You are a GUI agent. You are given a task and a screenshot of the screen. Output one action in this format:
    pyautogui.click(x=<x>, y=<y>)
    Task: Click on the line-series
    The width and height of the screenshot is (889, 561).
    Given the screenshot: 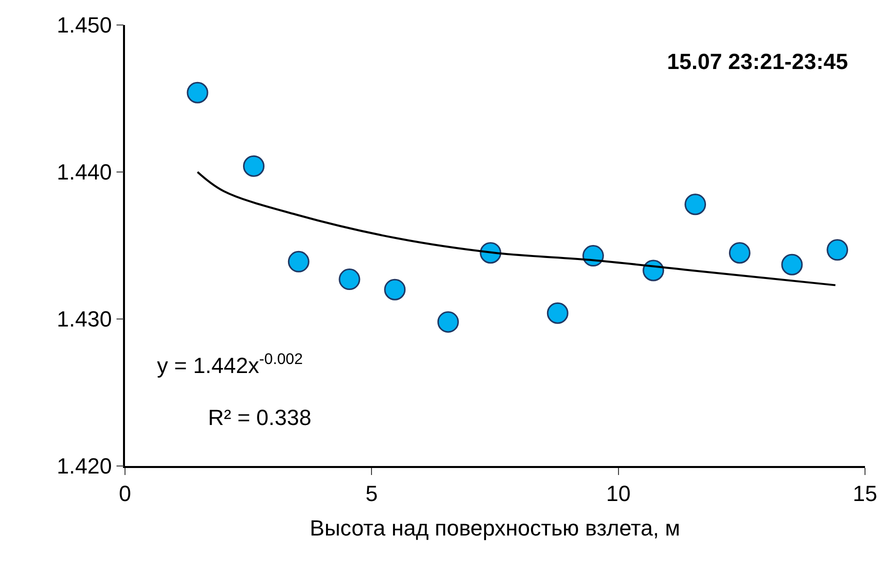 What is the action you would take?
    pyautogui.click(x=516, y=228)
    